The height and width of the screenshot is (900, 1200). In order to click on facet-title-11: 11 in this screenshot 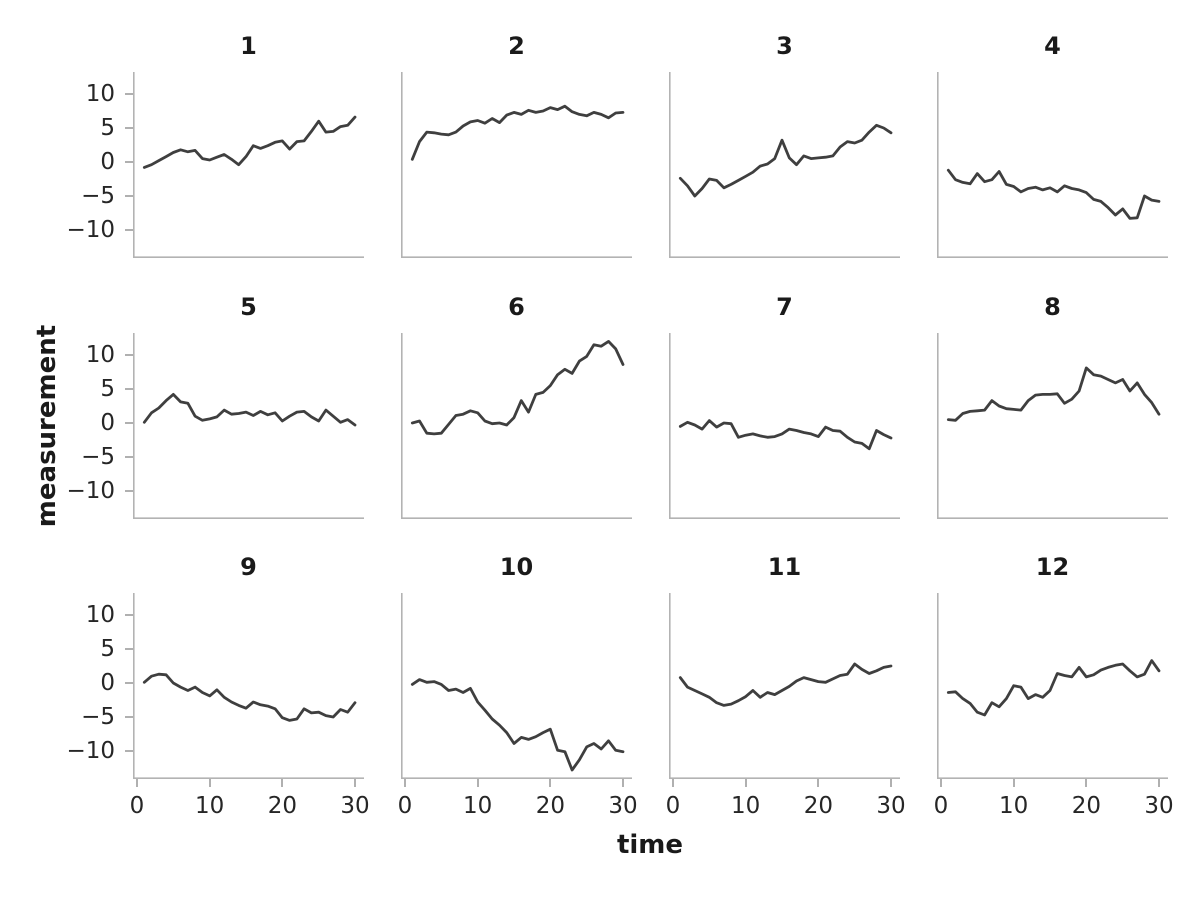, I will do `click(784, 567)`.